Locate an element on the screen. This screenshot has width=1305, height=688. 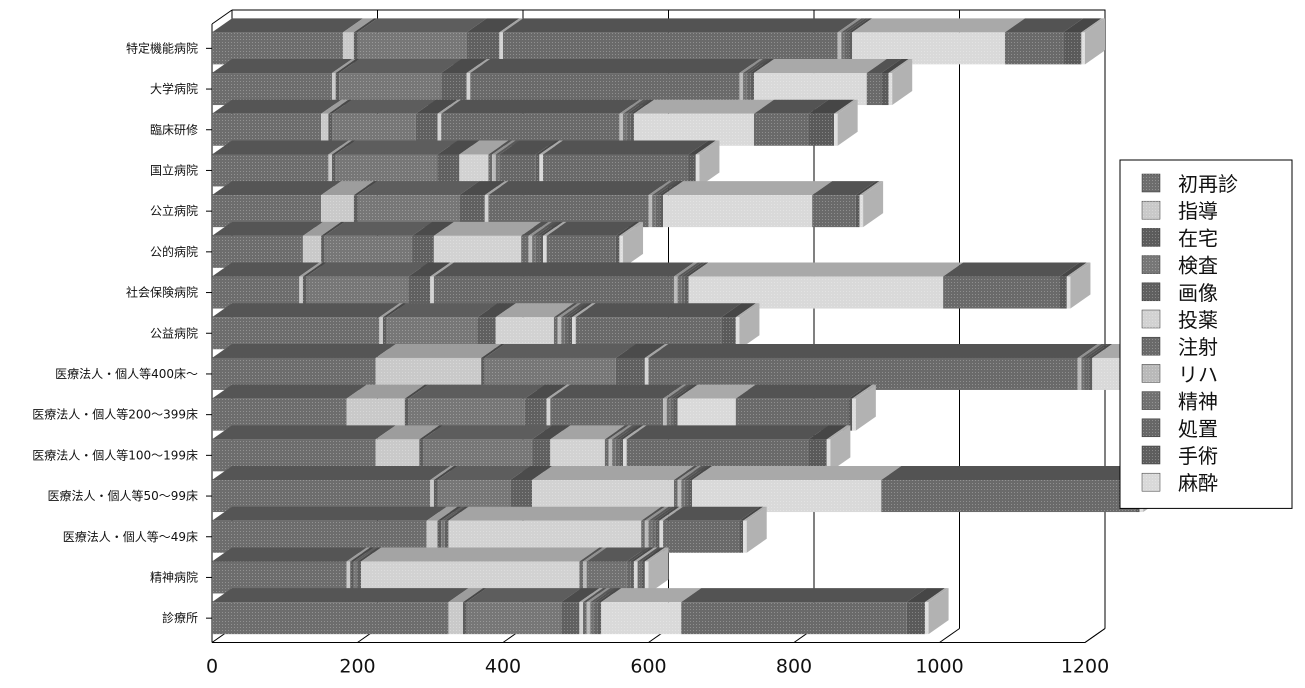
legend-label: 初再診 is located at coordinates (1208, 184).